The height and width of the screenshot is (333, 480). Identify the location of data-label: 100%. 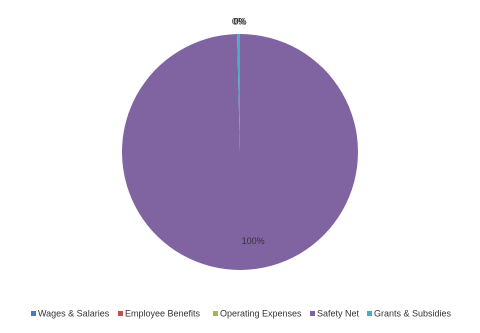
(253, 241).